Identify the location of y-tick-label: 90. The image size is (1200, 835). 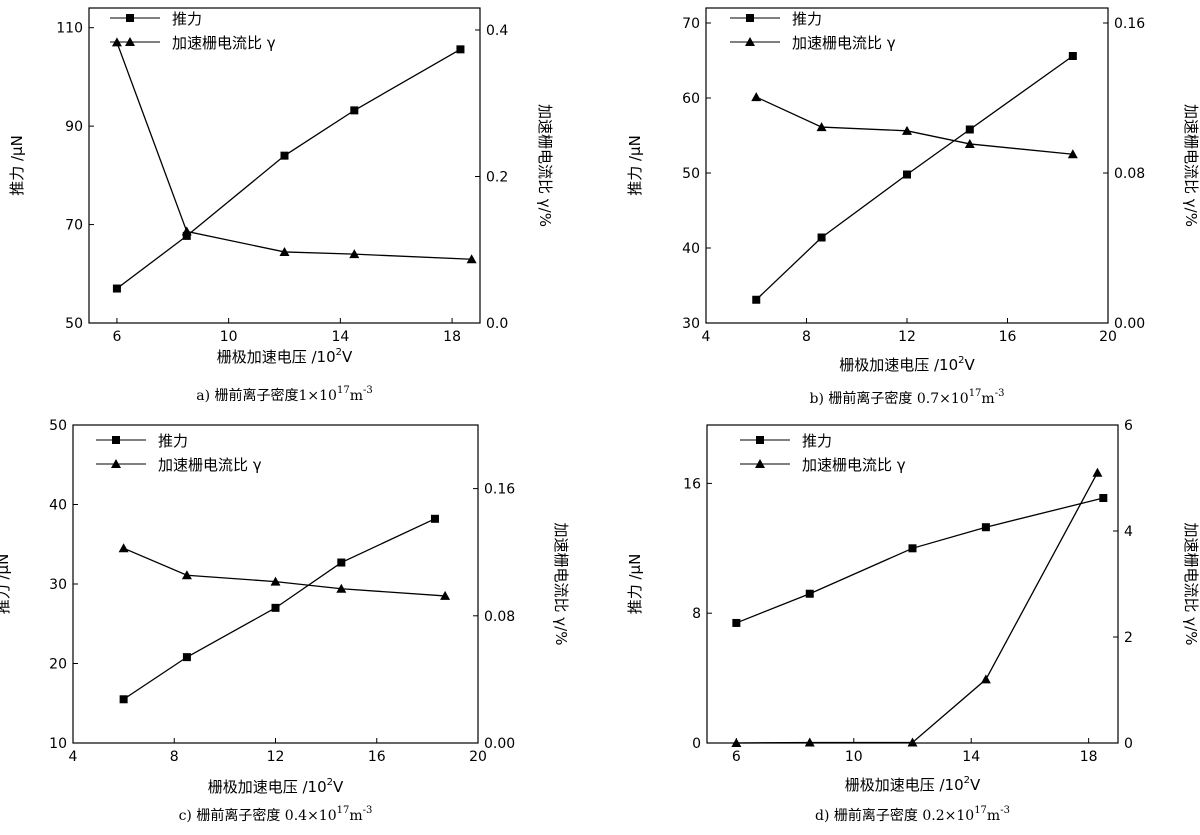
(74, 127).